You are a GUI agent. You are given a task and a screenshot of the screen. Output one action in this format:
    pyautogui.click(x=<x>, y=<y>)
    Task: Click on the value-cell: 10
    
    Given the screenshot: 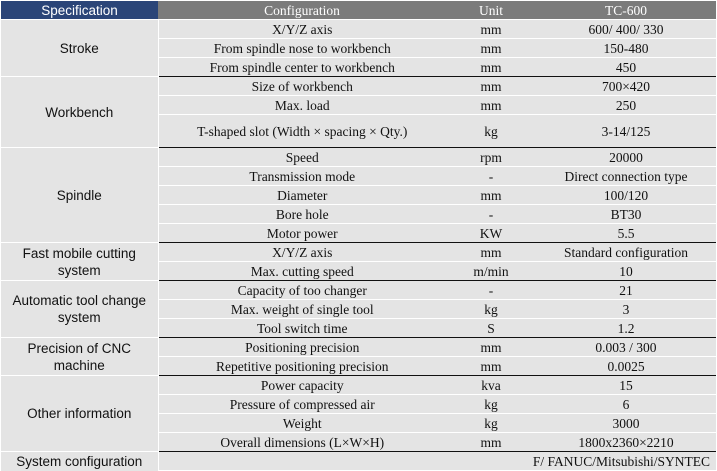 What is the action you would take?
    pyautogui.click(x=626, y=271)
    